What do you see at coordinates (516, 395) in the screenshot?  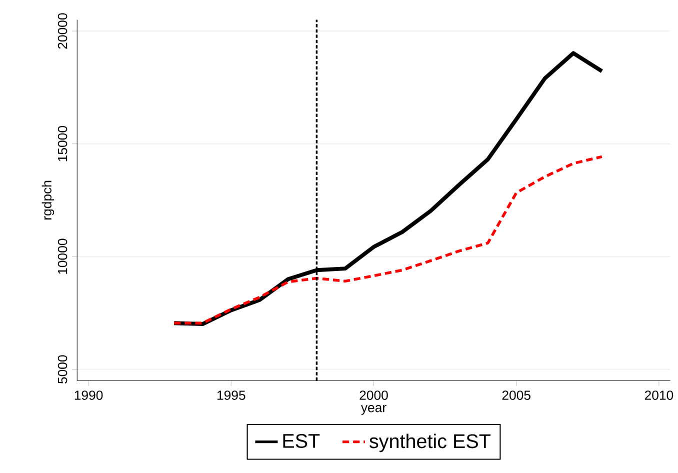 I see `x-tick-label: 2005` at bounding box center [516, 395].